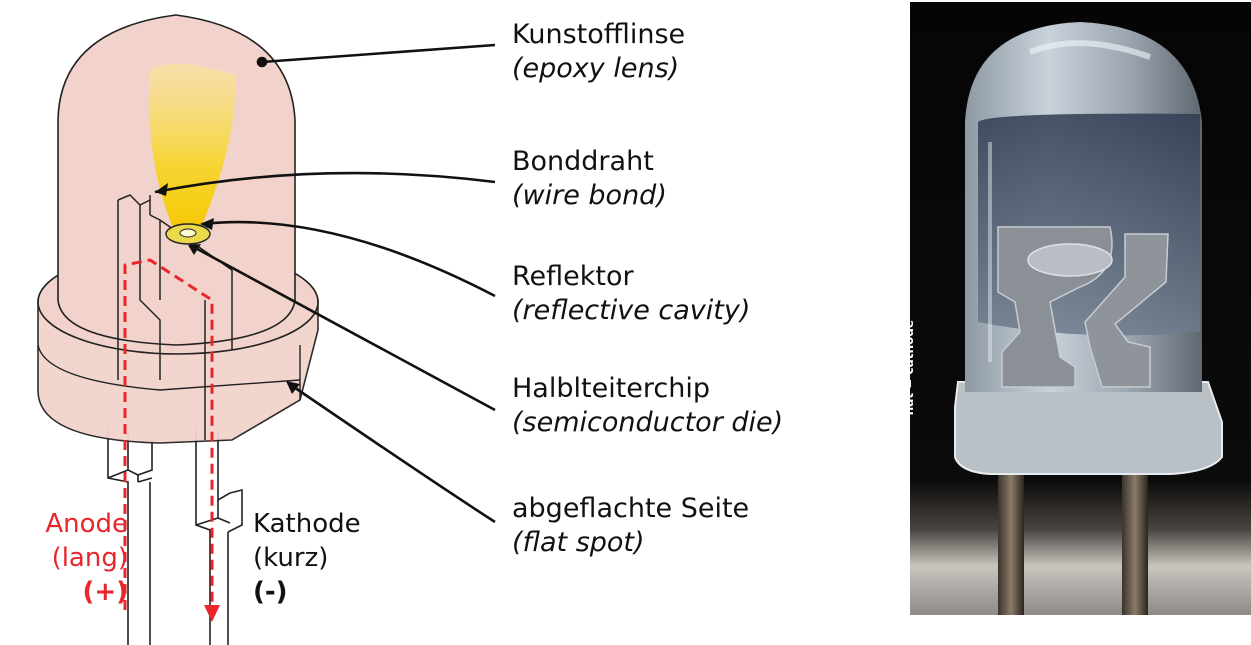 The height and width of the screenshot is (645, 1251). What do you see at coordinates (188, 233) in the screenshot?
I see `semiconductor-die` at bounding box center [188, 233].